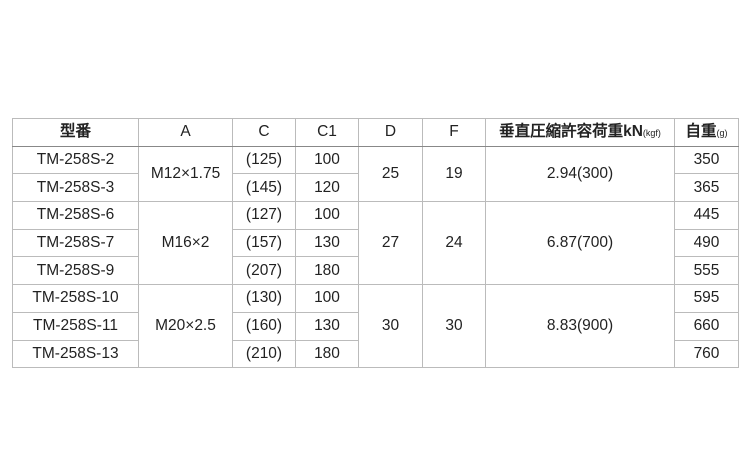 The width and height of the screenshot is (750, 450). I want to click on cell-f: 30, so click(454, 326).